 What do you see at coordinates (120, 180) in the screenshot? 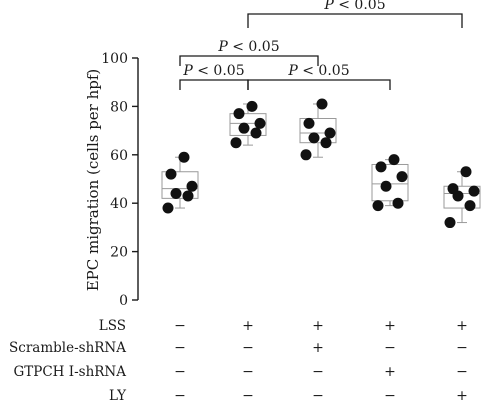
I see `y-axis: 0 20 40 60 80 100` at bounding box center [120, 180].